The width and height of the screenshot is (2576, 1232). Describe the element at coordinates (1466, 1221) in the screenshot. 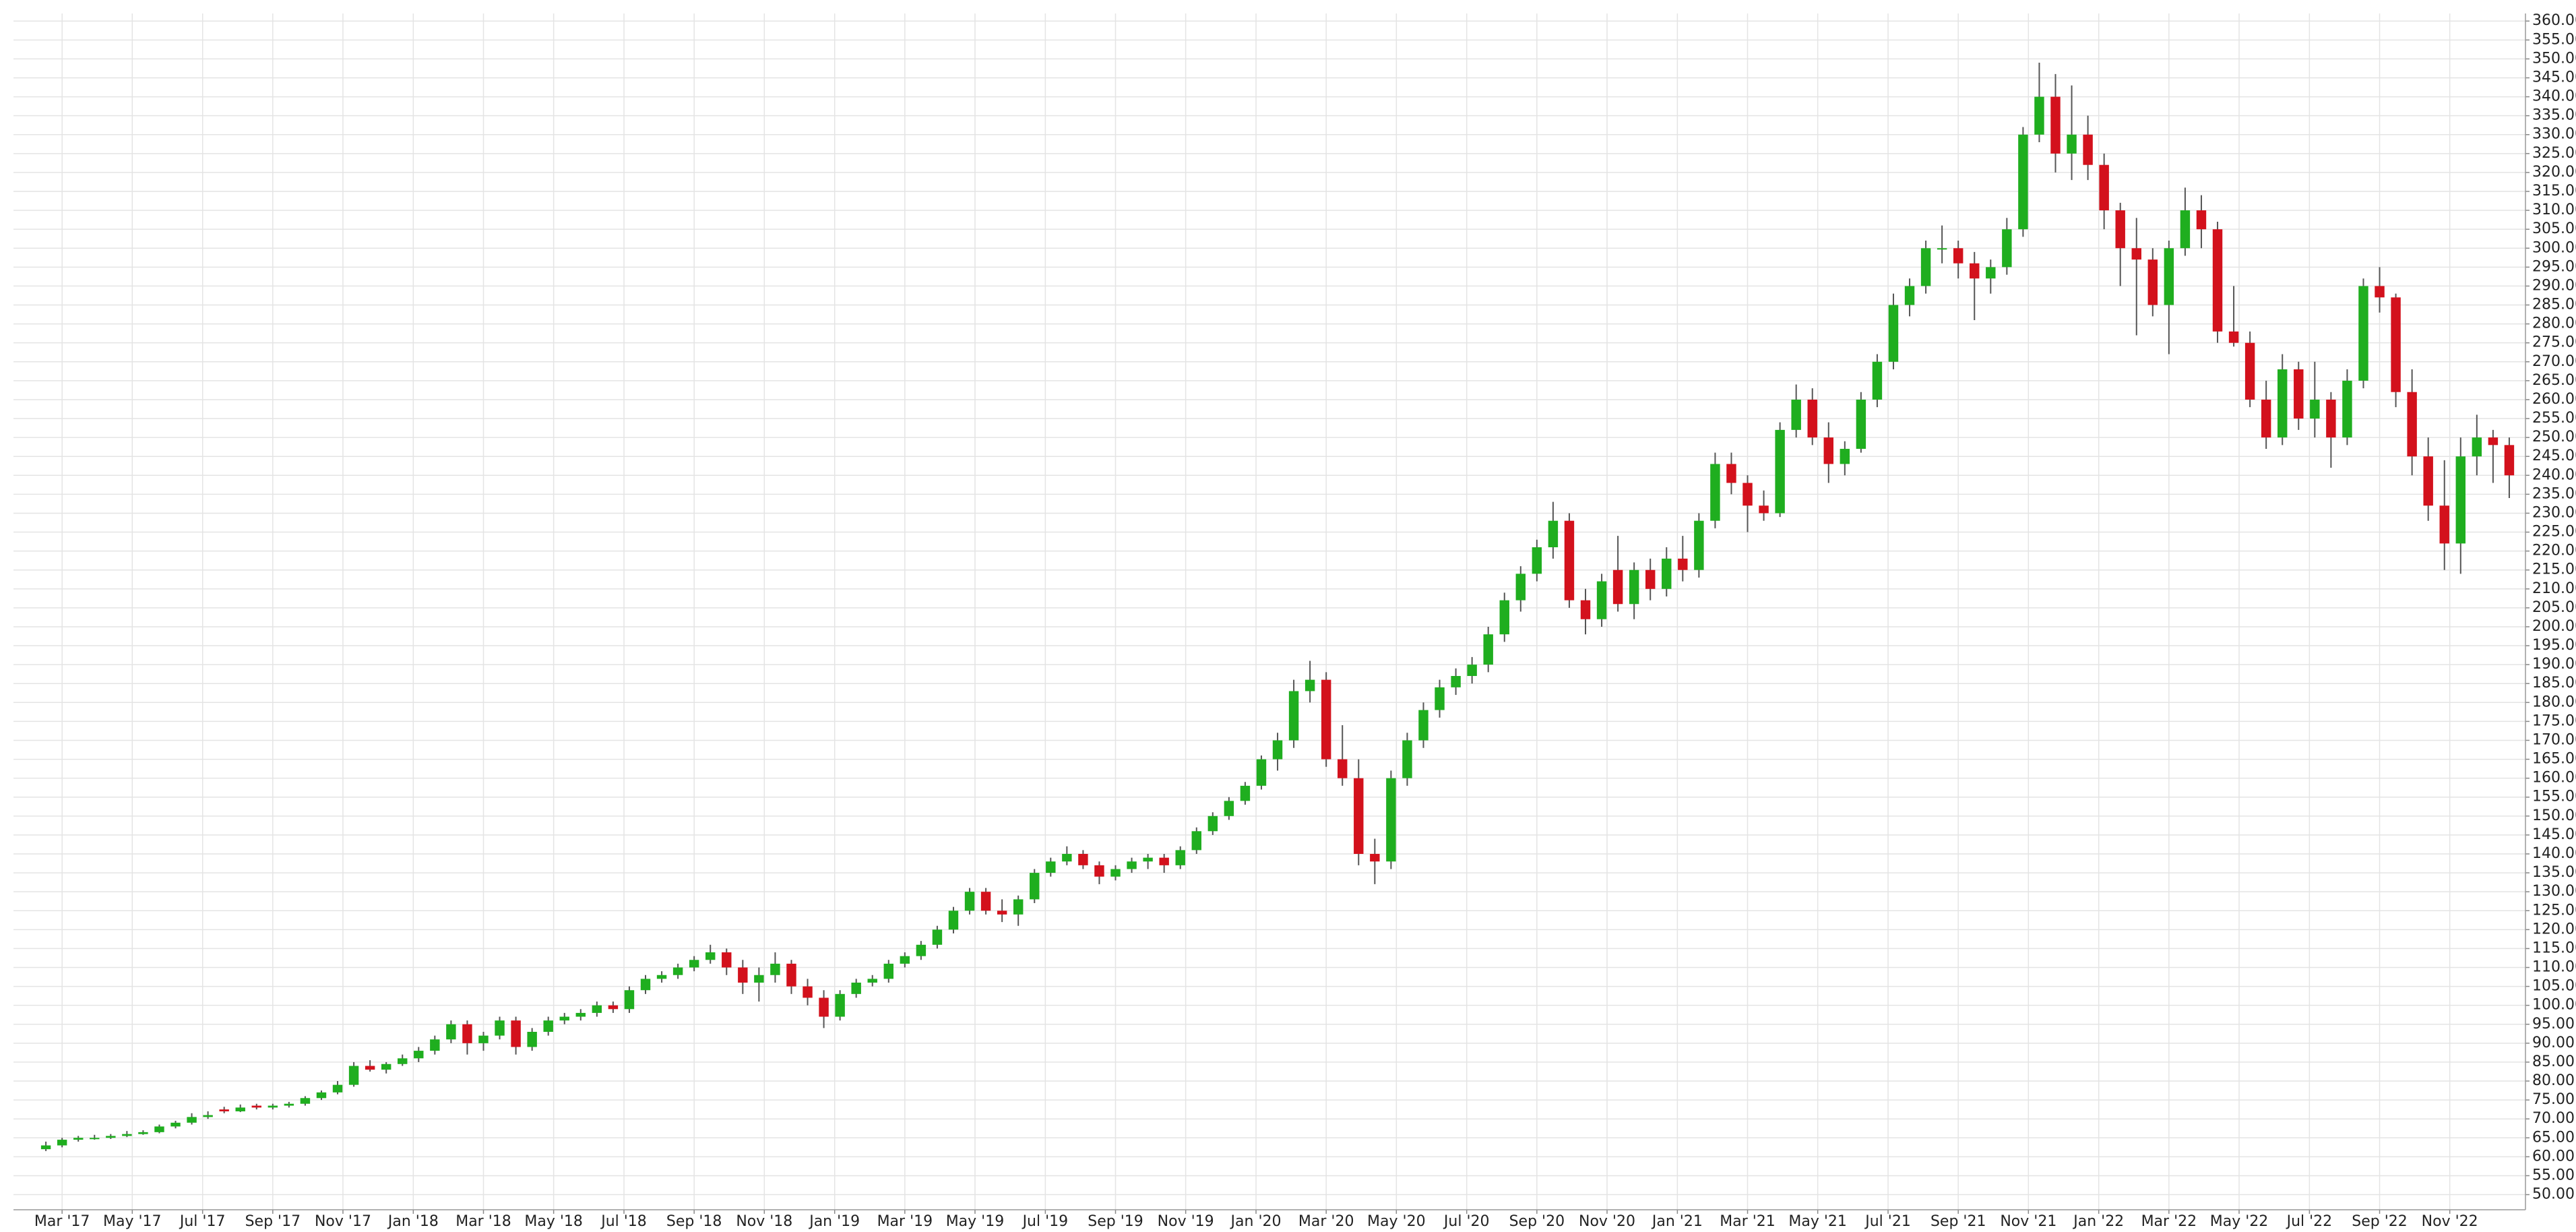

I see `x-tick-label: Jul '20` at that location.